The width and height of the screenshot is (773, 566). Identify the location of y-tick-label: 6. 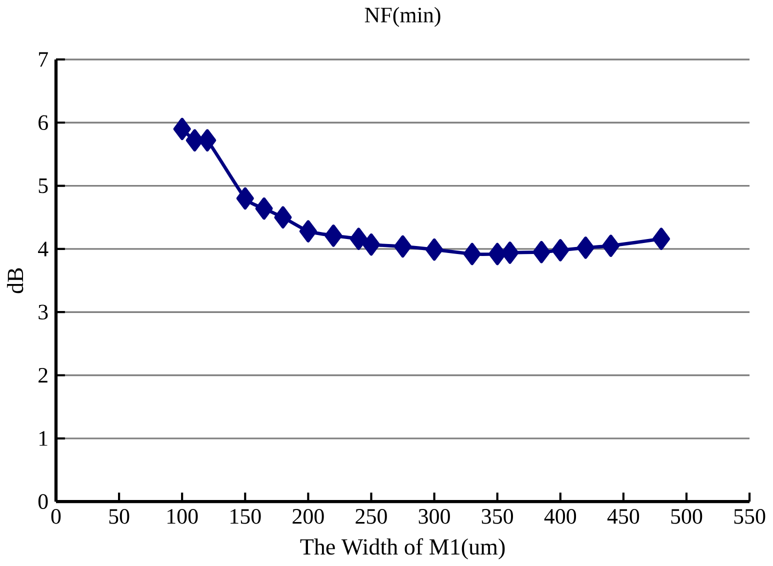
(43, 122).